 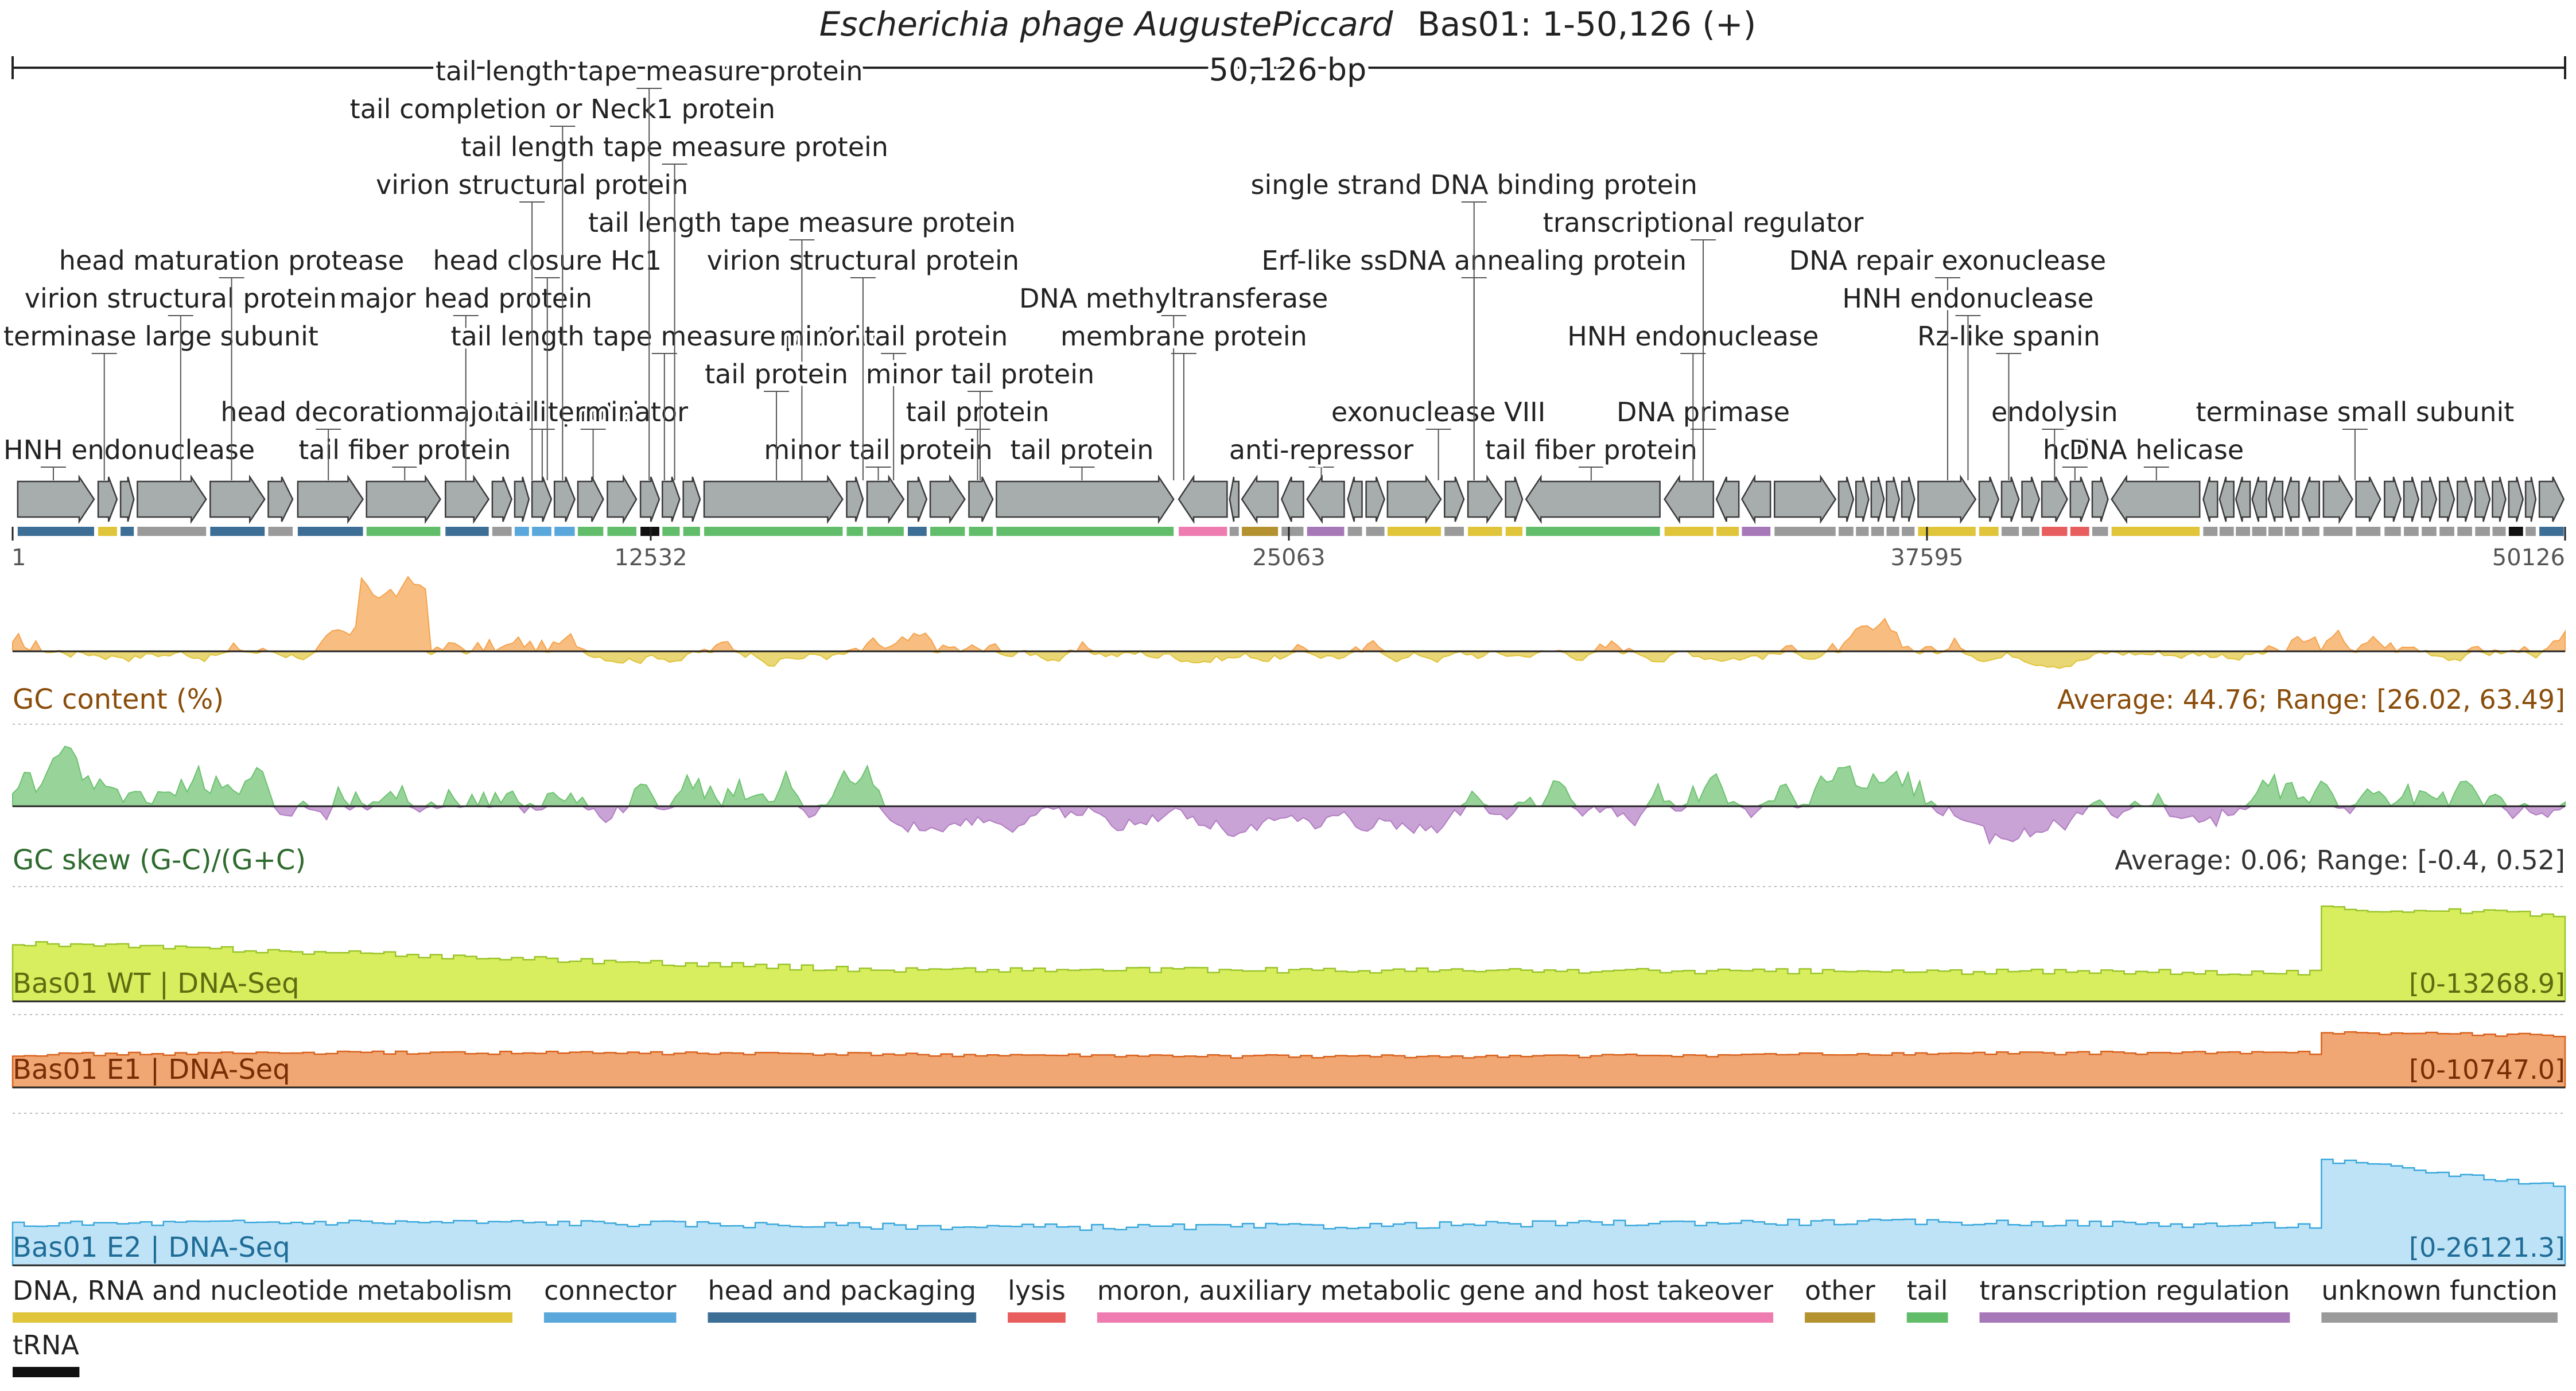 I want to click on legend-label: lysis, so click(x=1037, y=1290).